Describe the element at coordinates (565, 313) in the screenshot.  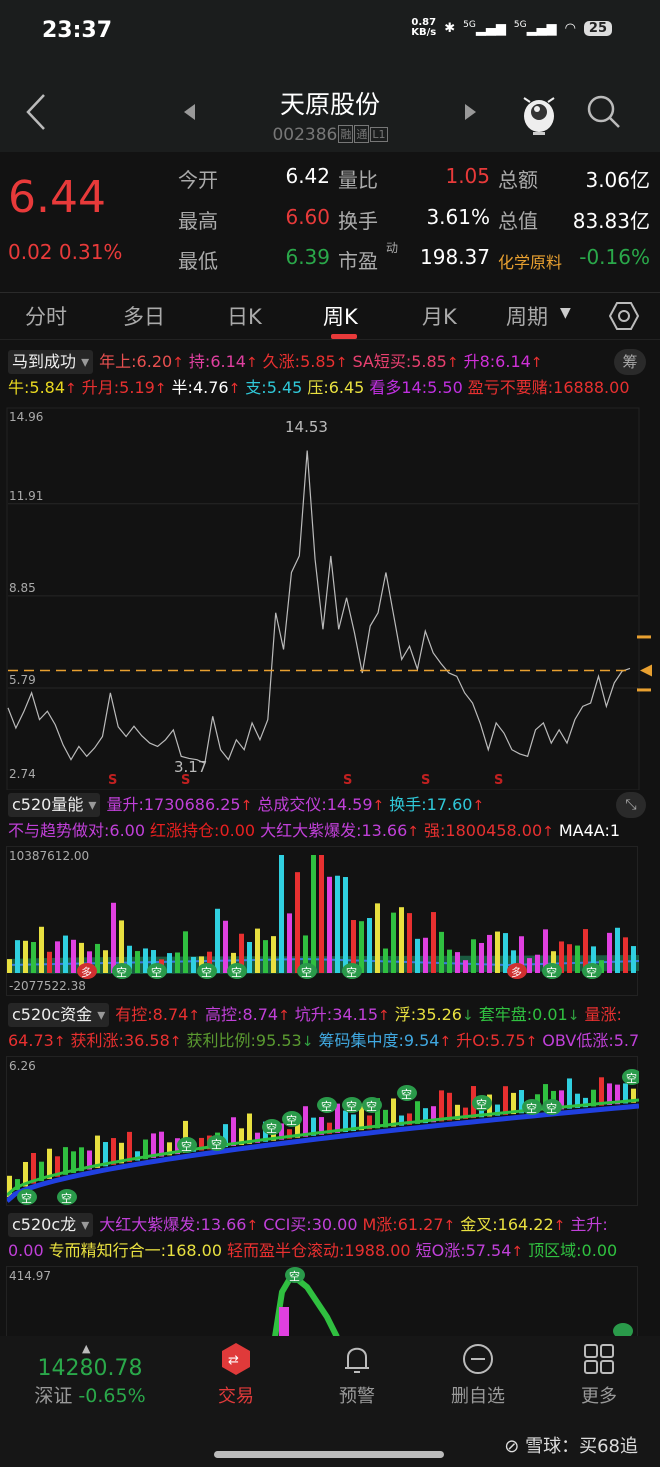
I see `chevron-down-icon: ▼` at that location.